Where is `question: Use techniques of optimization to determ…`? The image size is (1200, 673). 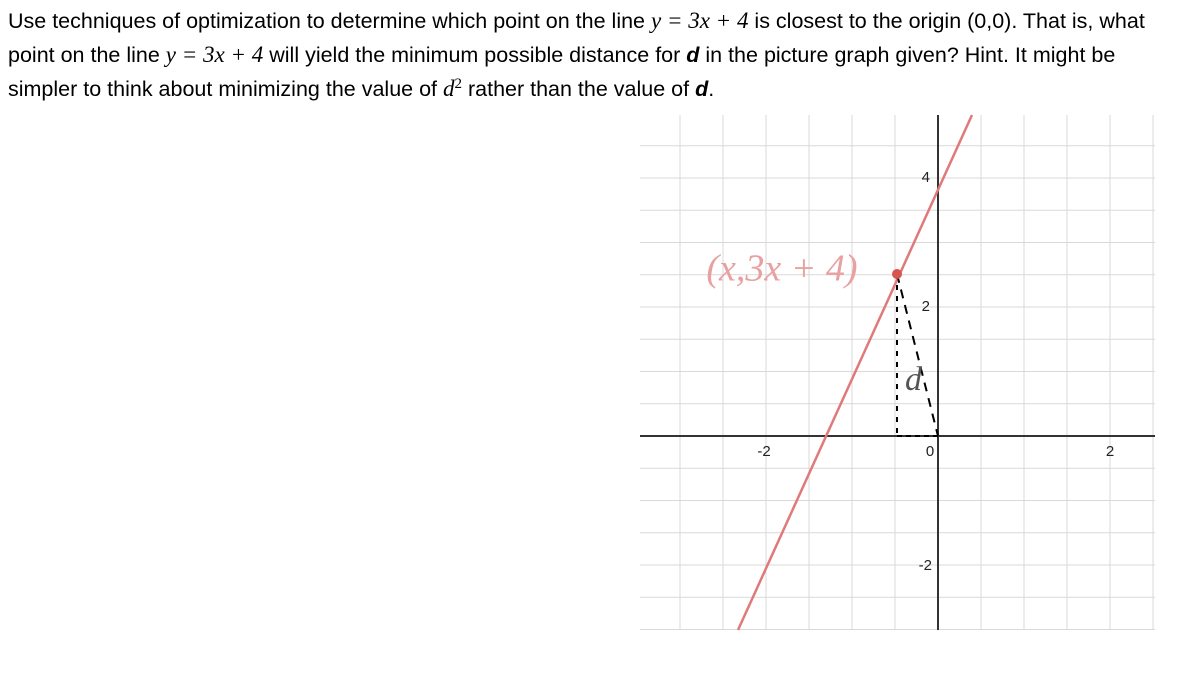
question: Use techniques of optimization to determ… is located at coordinates (583, 55).